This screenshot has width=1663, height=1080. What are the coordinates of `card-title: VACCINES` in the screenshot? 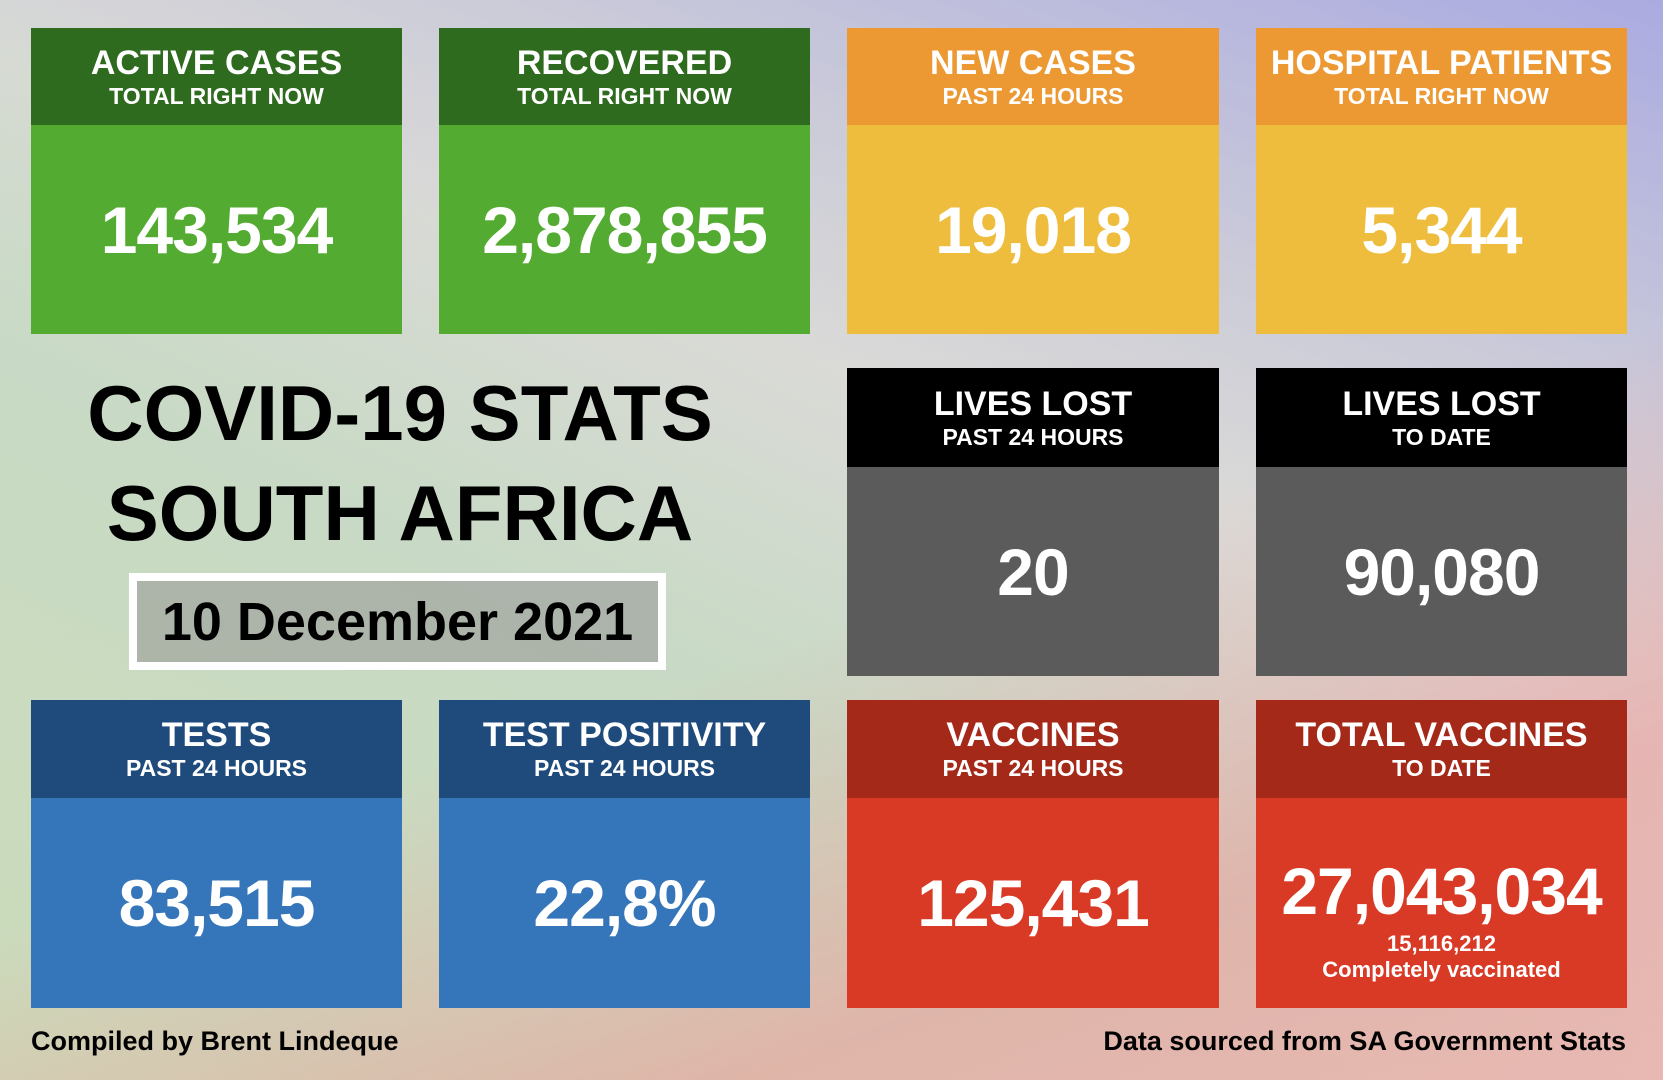 It's located at (1033, 735).